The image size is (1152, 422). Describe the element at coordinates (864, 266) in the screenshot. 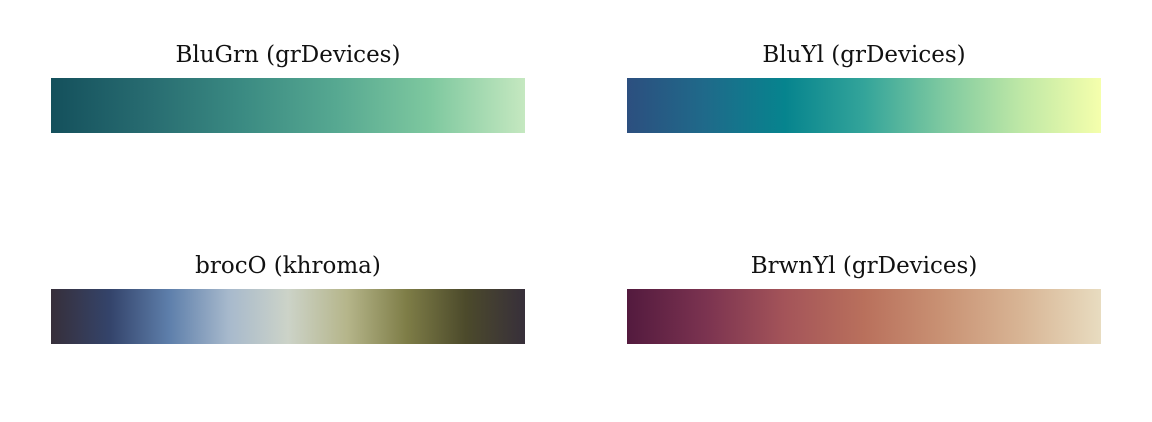

I see `palette-title: BrwnYl (grDevices)` at that location.